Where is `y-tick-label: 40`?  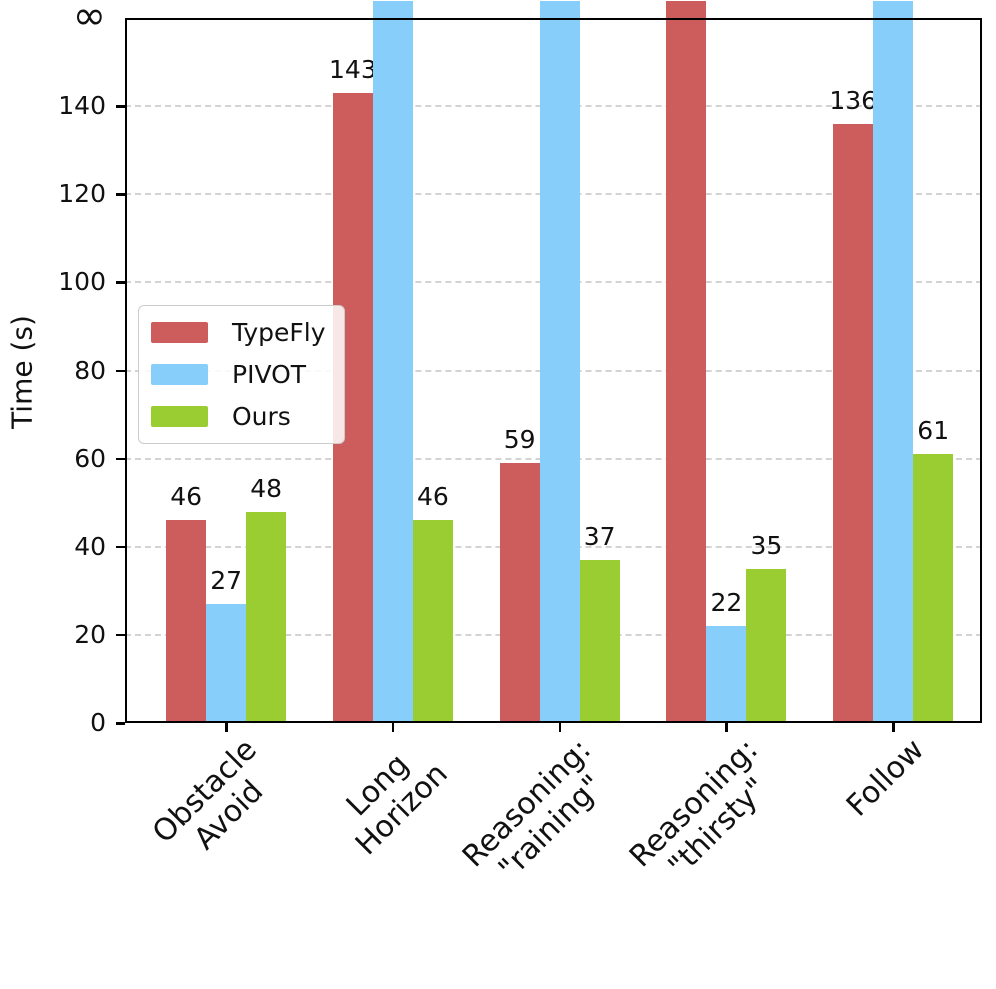 y-tick-label: 40 is located at coordinates (90, 546).